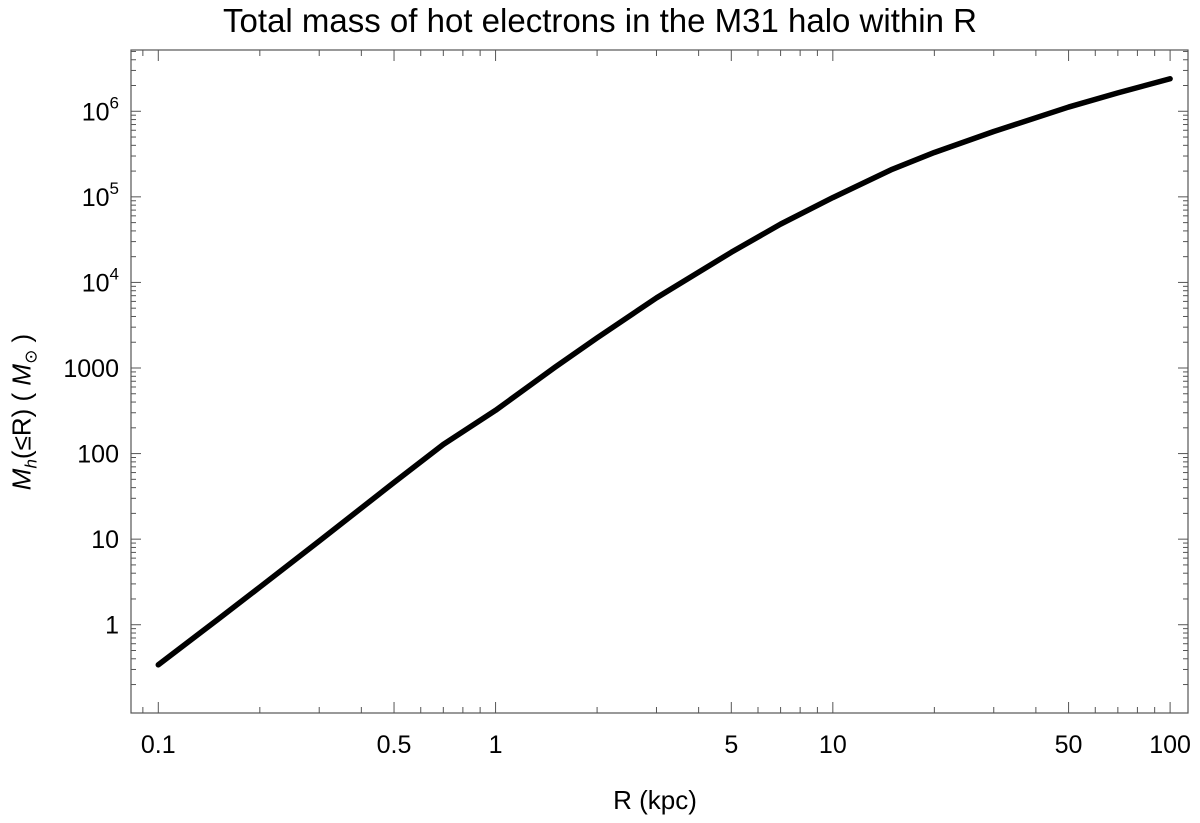 This screenshot has height=823, width=1200. I want to click on x-tick-label: 10, so click(833, 745).